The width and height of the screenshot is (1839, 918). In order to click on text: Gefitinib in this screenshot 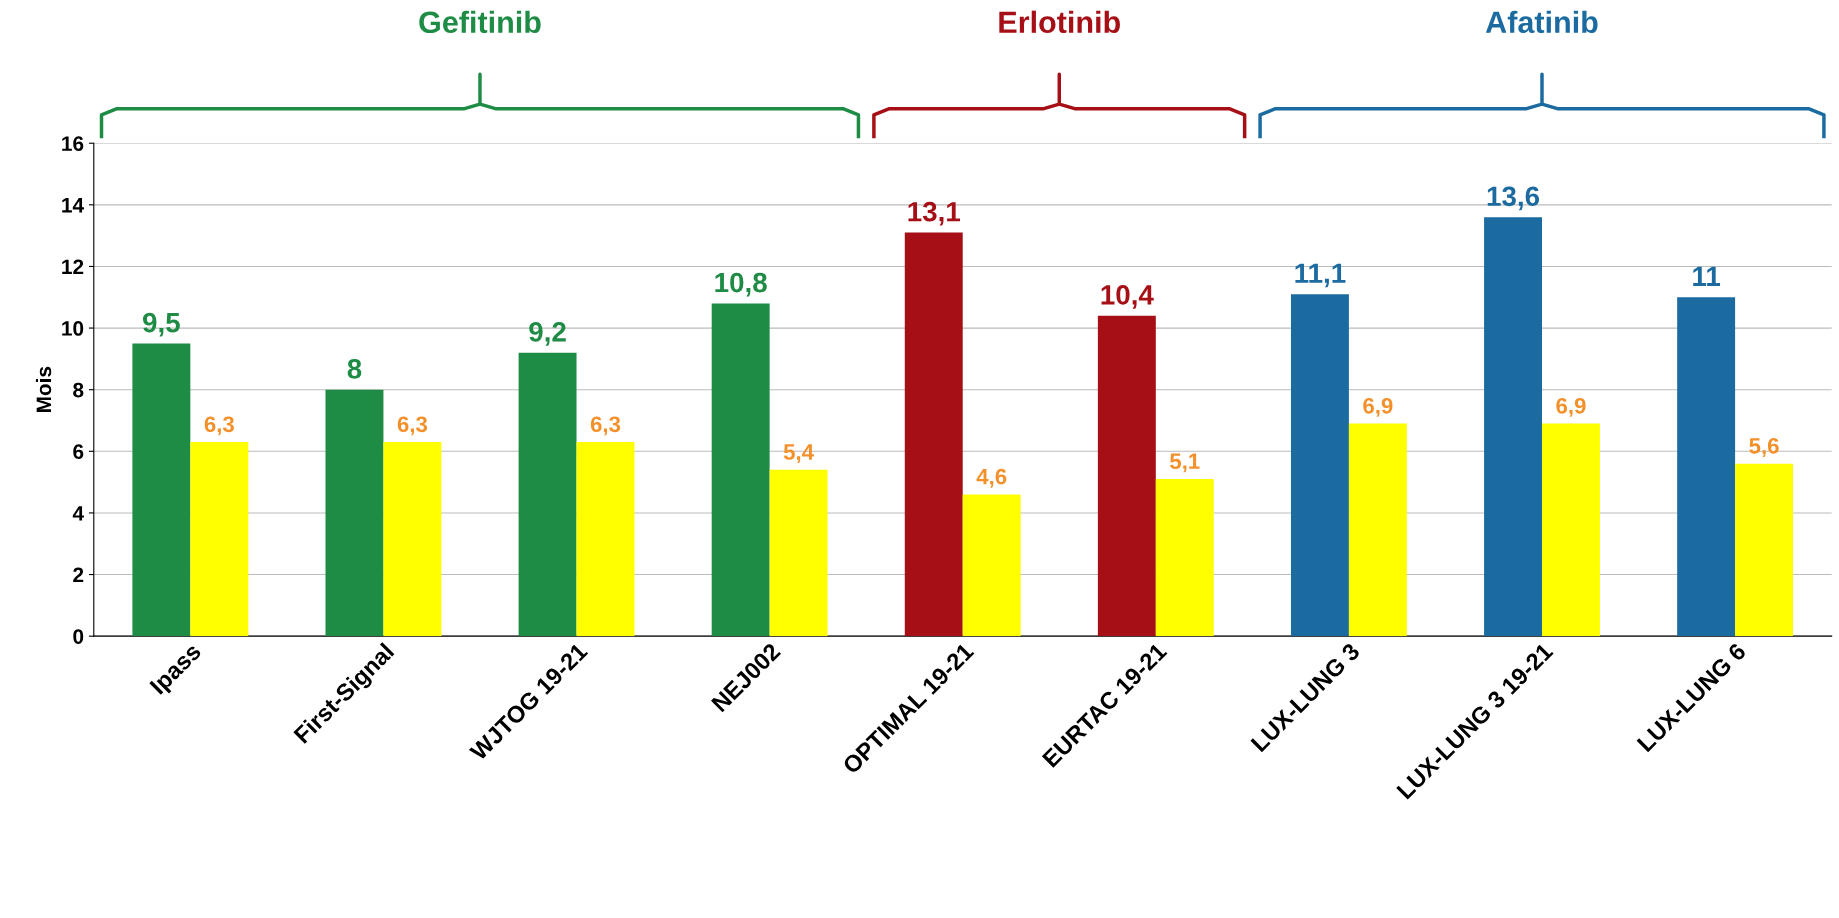, I will do `click(480, 22)`.